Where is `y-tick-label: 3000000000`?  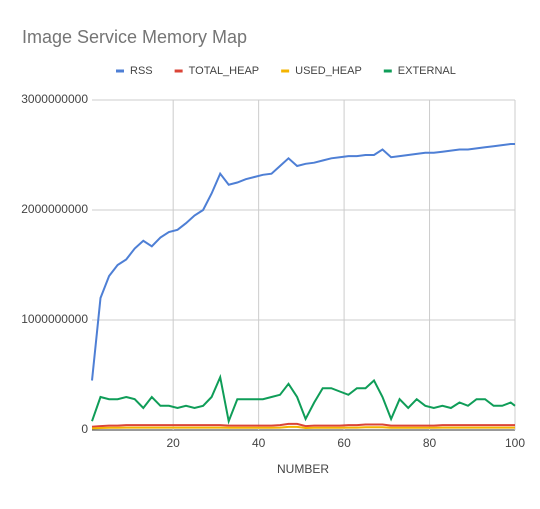 y-tick-label: 3000000000 is located at coordinates (54, 99).